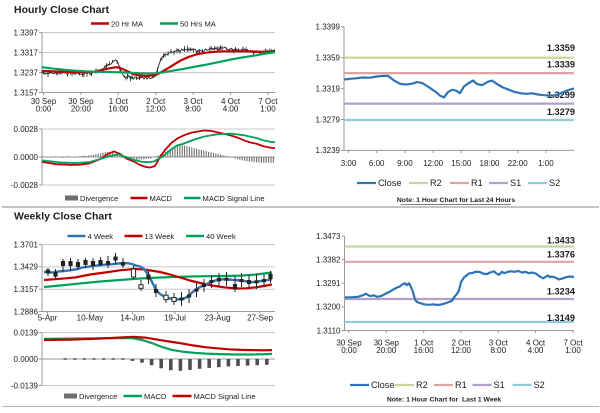 Image resolution: width=600 pixels, height=413 pixels. Describe the element at coordinates (328, 27) in the screenshot. I see `svg-text: 1.3399` at that location.